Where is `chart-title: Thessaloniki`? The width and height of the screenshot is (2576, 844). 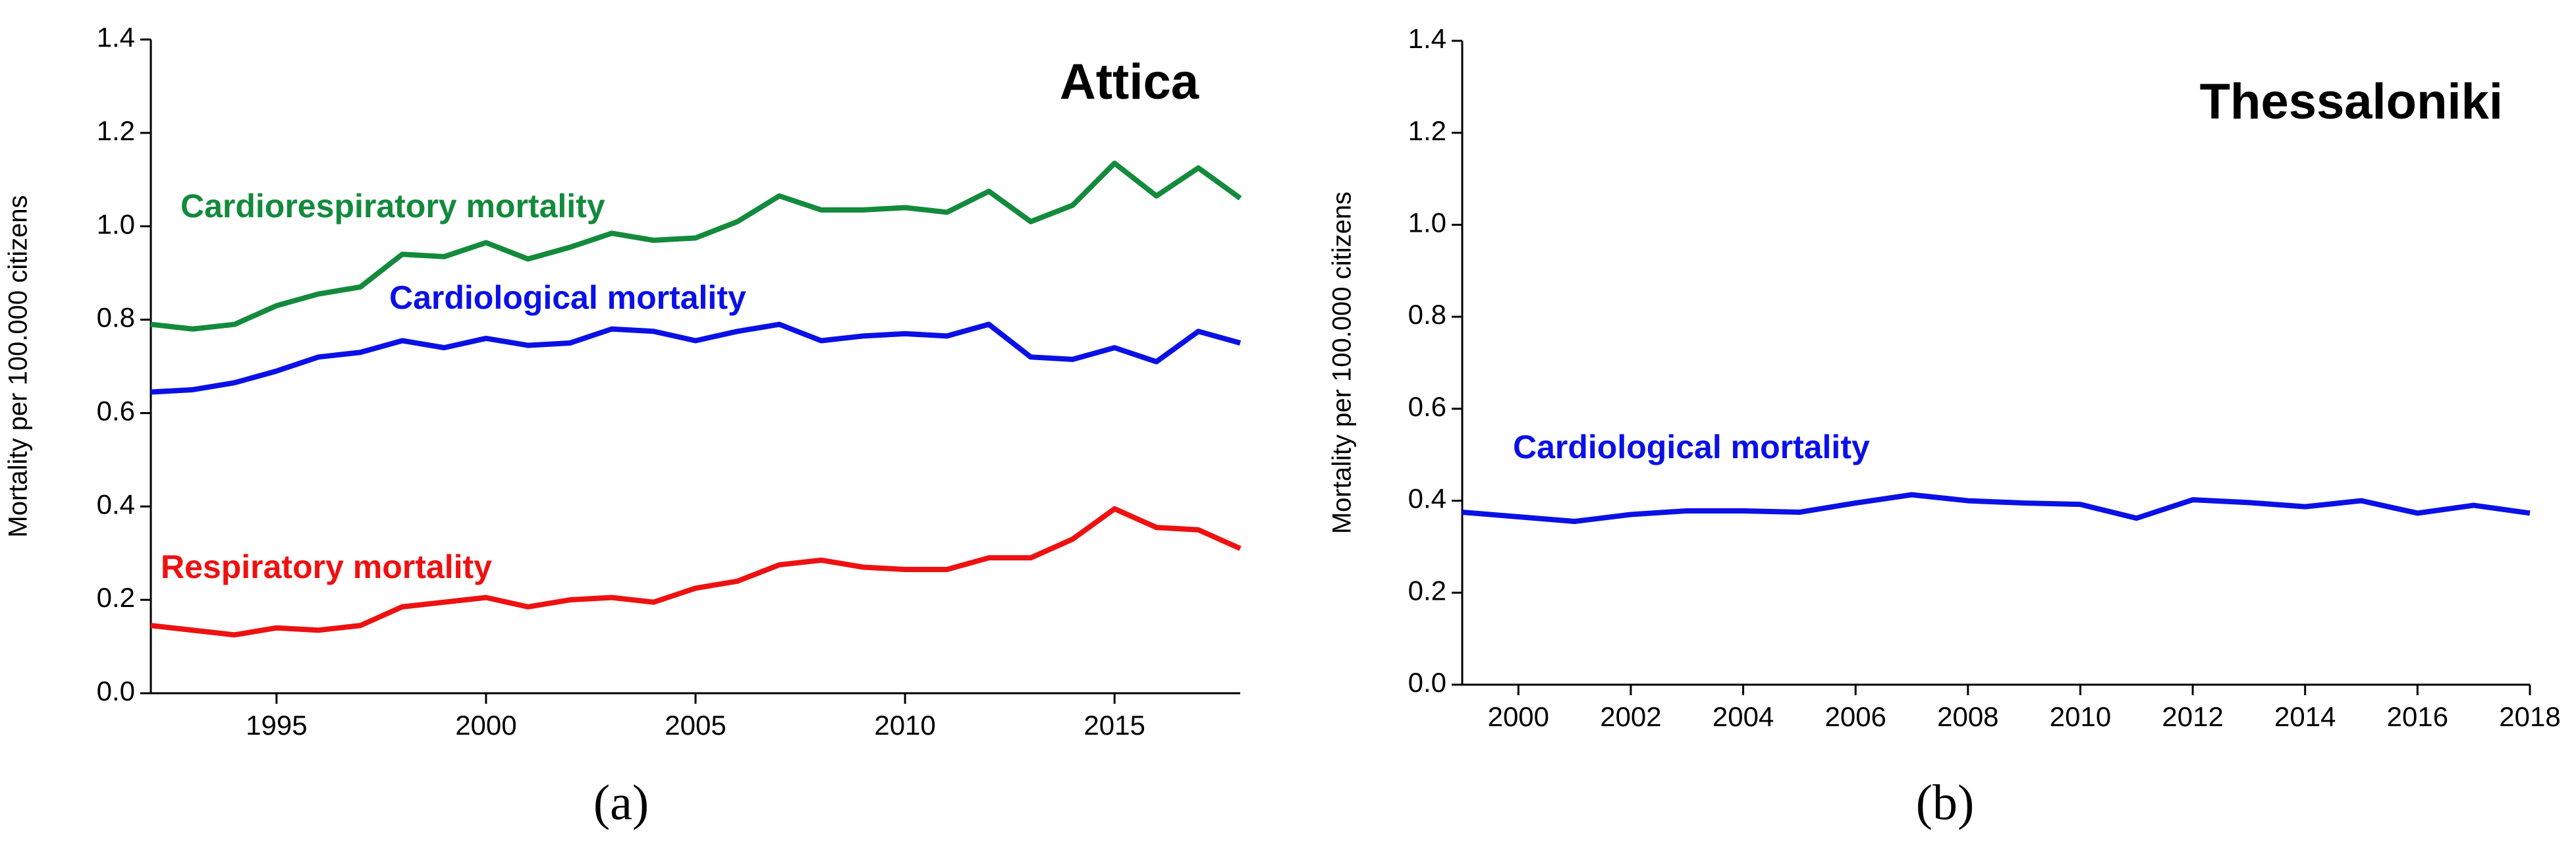 chart-title: Thessaloniki is located at coordinates (2351, 102).